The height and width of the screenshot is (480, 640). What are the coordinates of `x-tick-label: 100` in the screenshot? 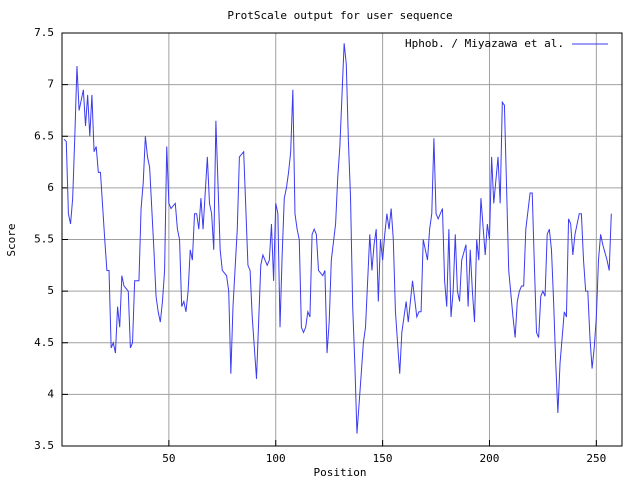 It's located at (276, 458).